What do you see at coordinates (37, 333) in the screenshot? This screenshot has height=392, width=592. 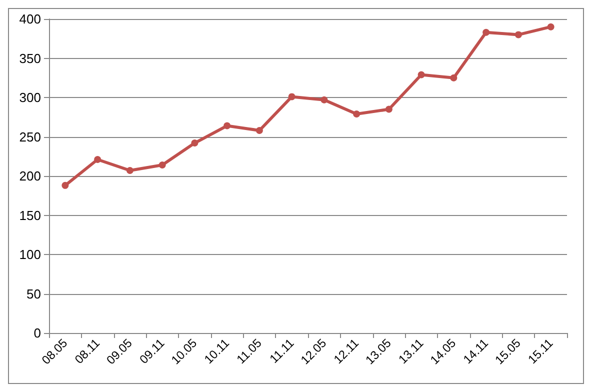 I see `y-tick-label: 0` at bounding box center [37, 333].